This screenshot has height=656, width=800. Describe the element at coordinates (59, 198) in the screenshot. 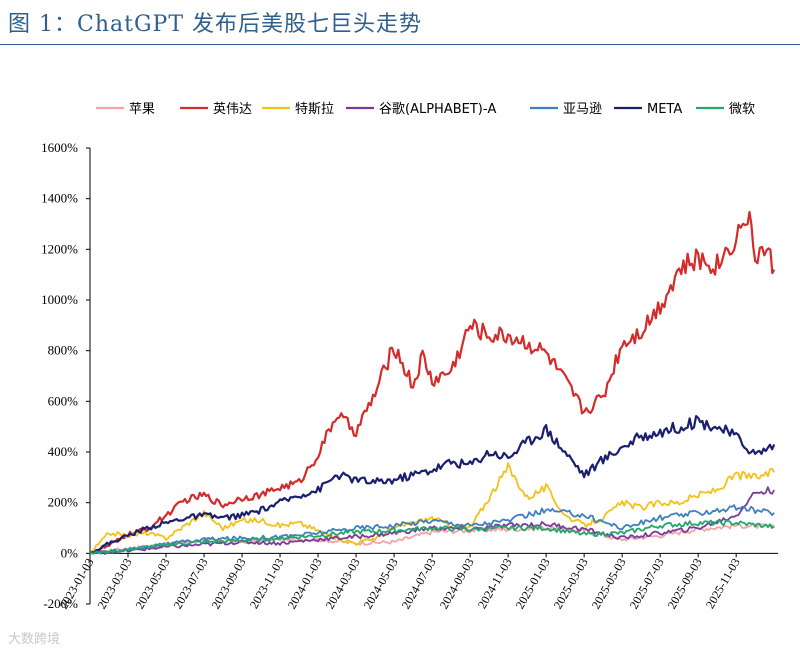

I see `y-tick-label: 1400%` at that location.